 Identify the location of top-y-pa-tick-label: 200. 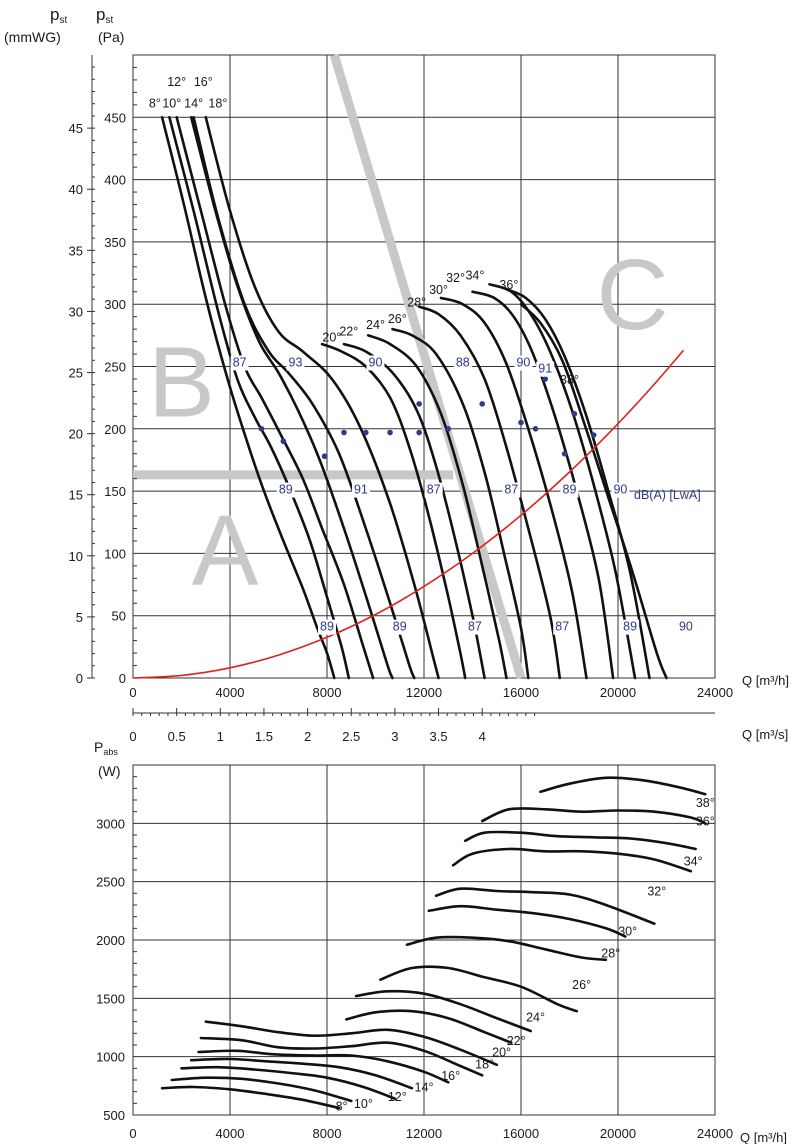
(115, 429).